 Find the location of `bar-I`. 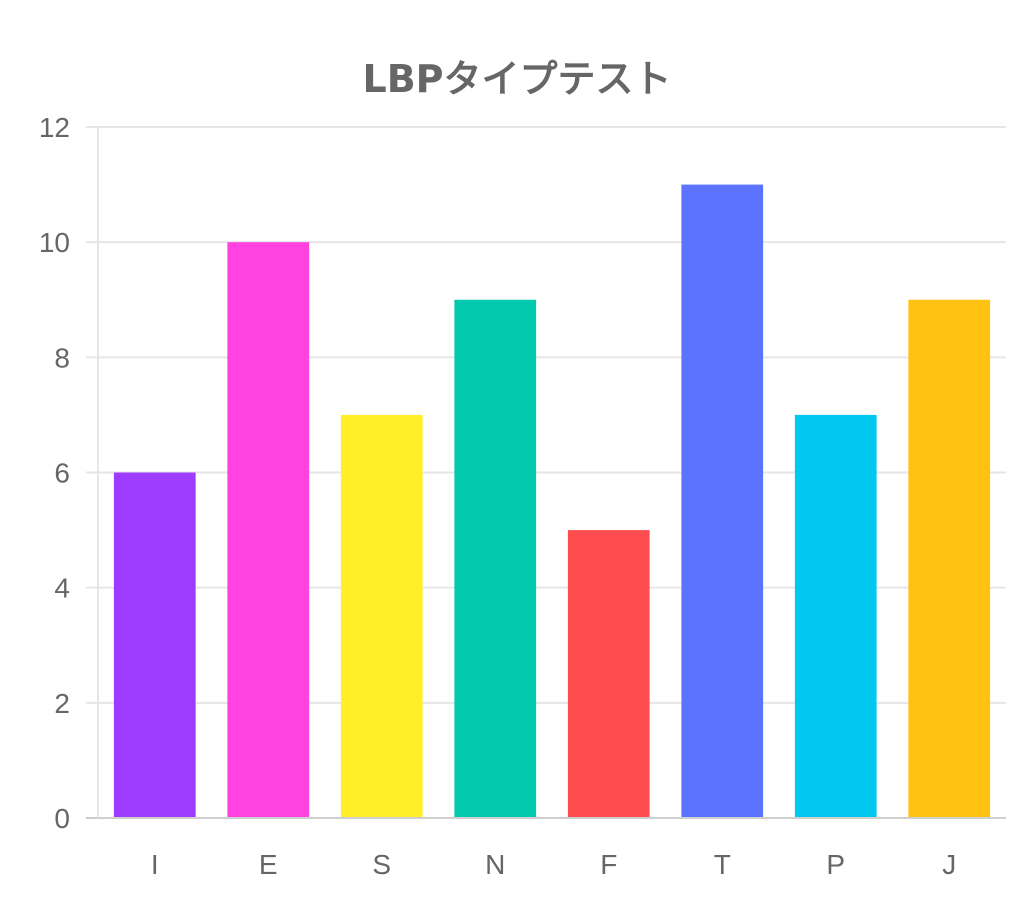

bar-I is located at coordinates (154, 645).